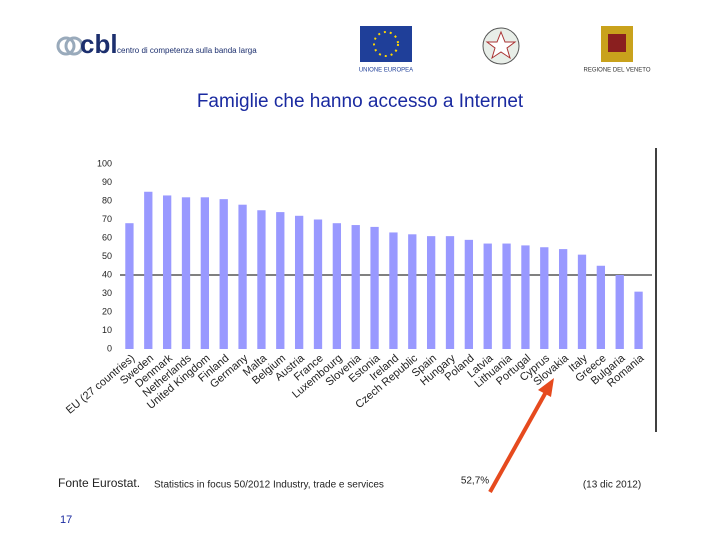 The height and width of the screenshot is (540, 720). I want to click on veneto-lion, so click(617, 43).